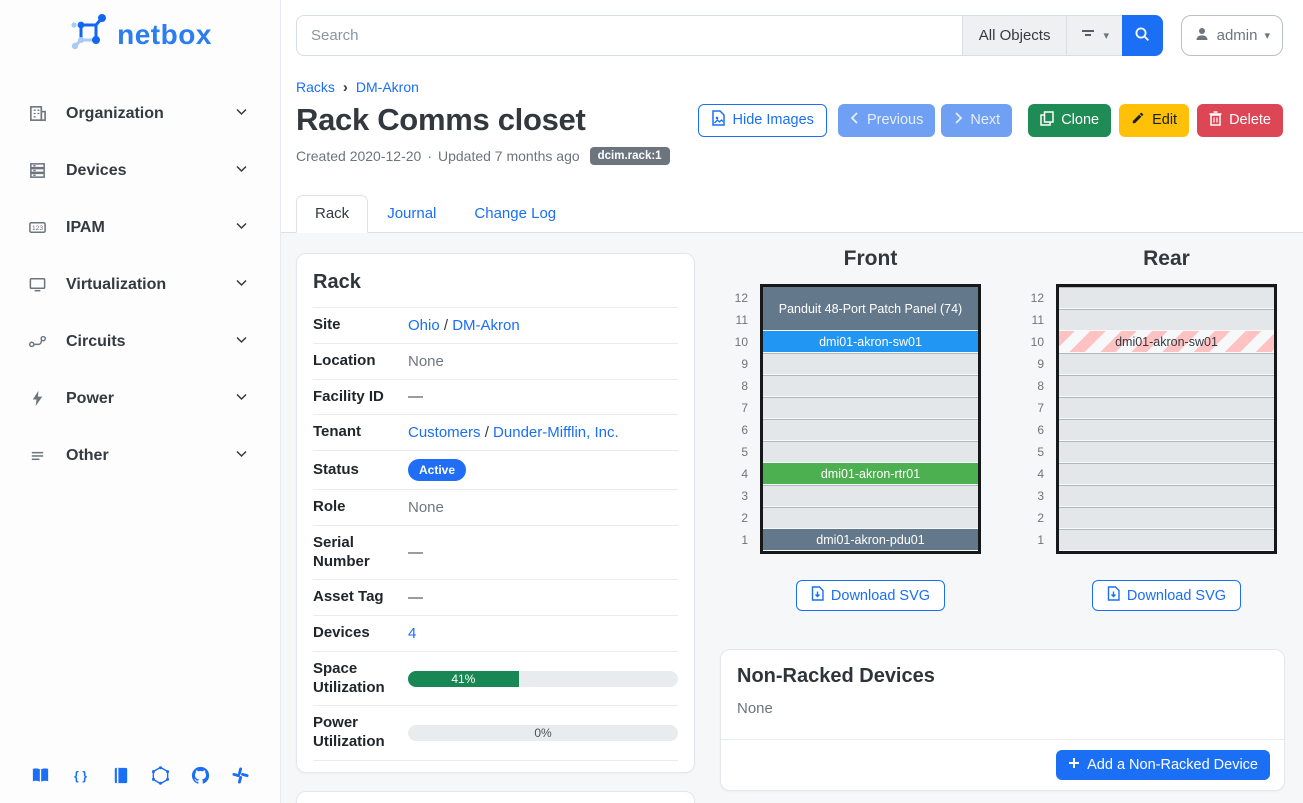  What do you see at coordinates (437, 470) in the screenshot?
I see `status-badge: Active` at bounding box center [437, 470].